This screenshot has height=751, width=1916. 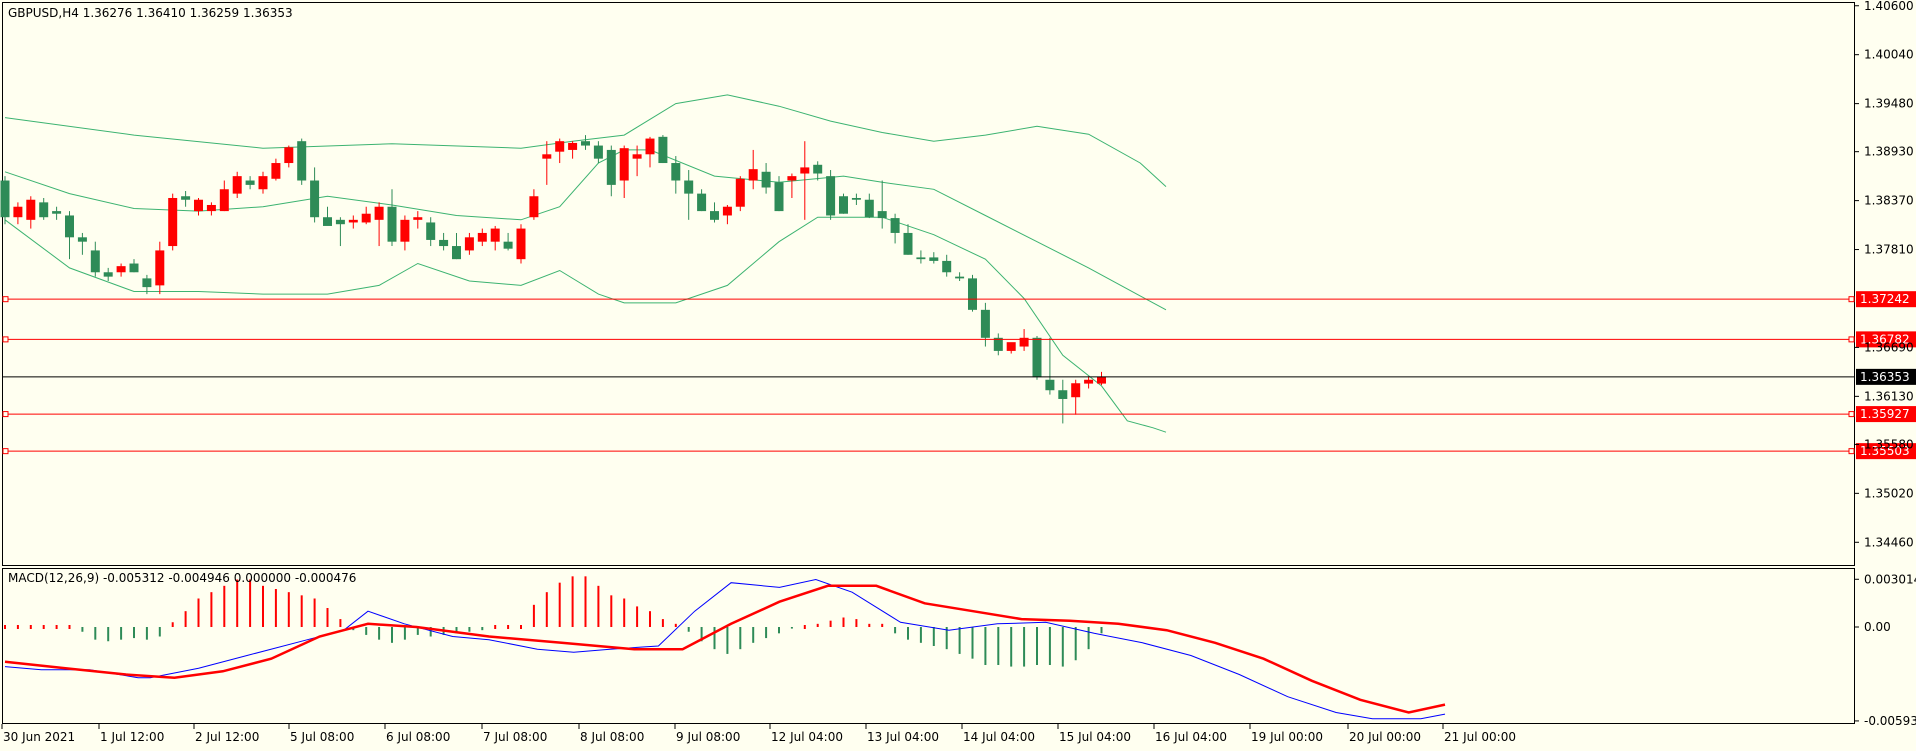 I want to click on time-tick-label: 1 Jul 12:00, so click(x=132, y=737).